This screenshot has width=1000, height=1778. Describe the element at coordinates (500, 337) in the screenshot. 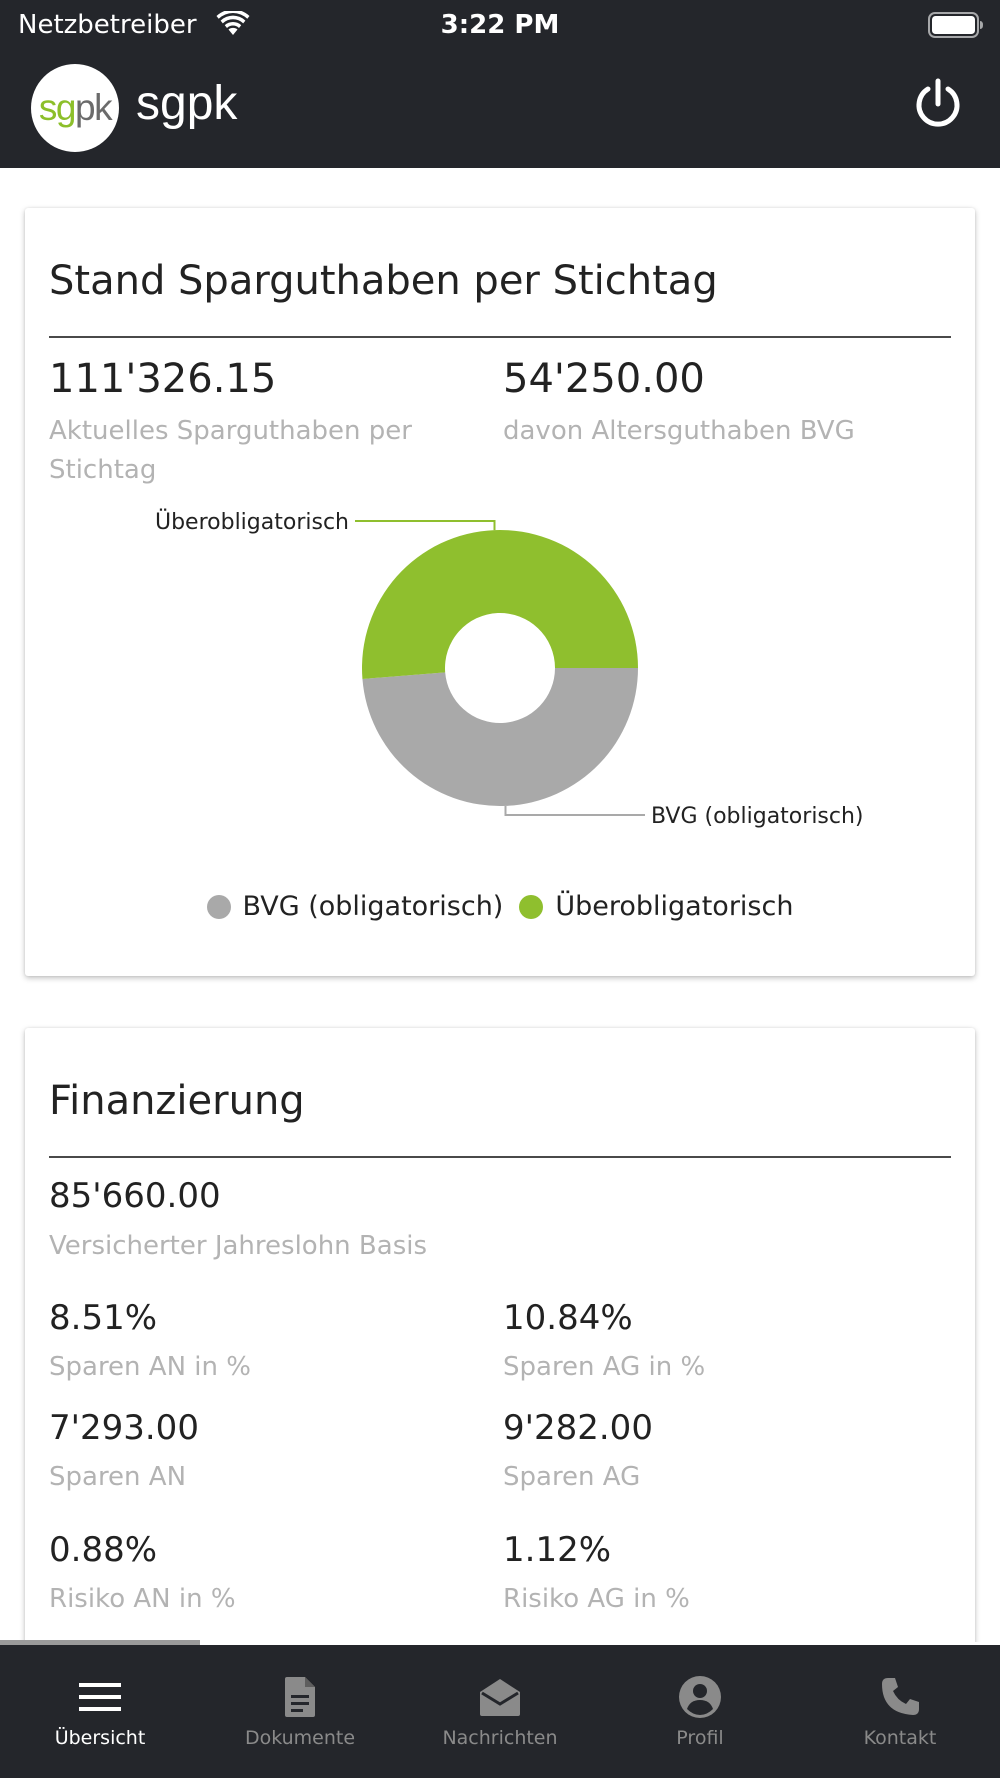

I see `savings-card-divider` at that location.